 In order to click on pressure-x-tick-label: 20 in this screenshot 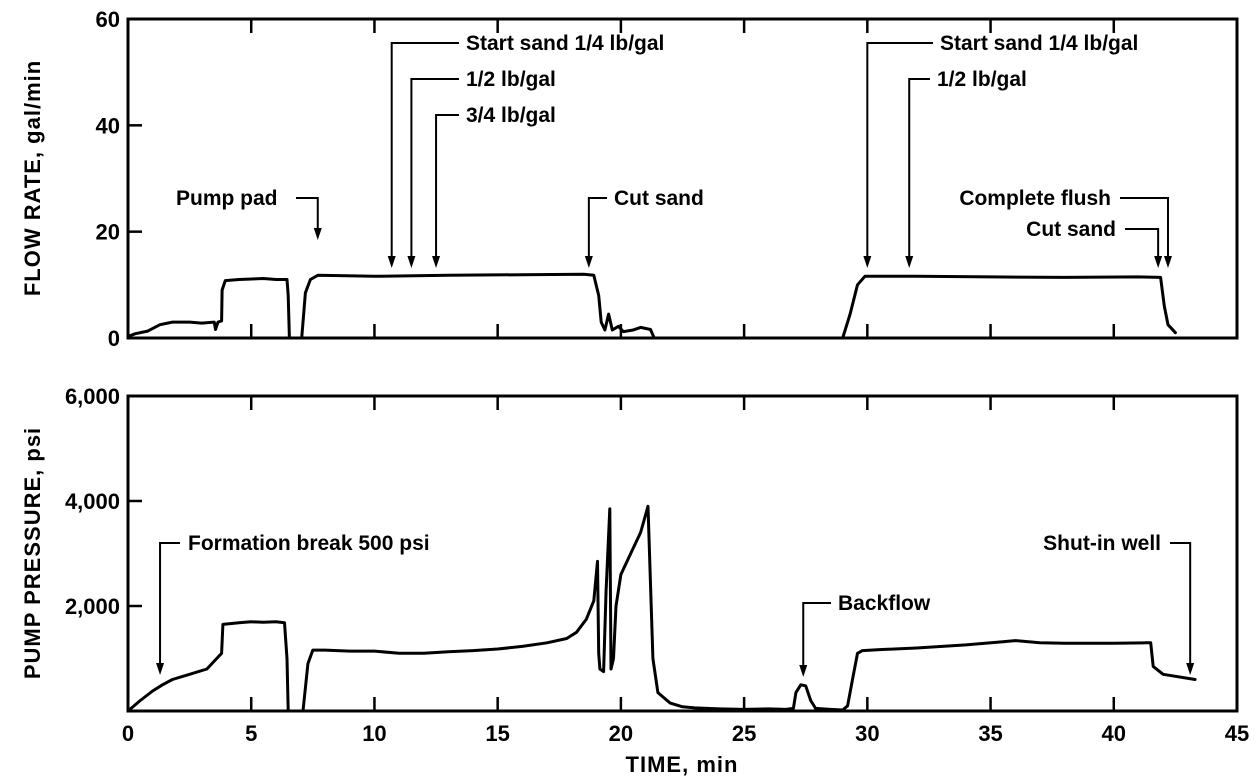, I will do `click(621, 733)`.